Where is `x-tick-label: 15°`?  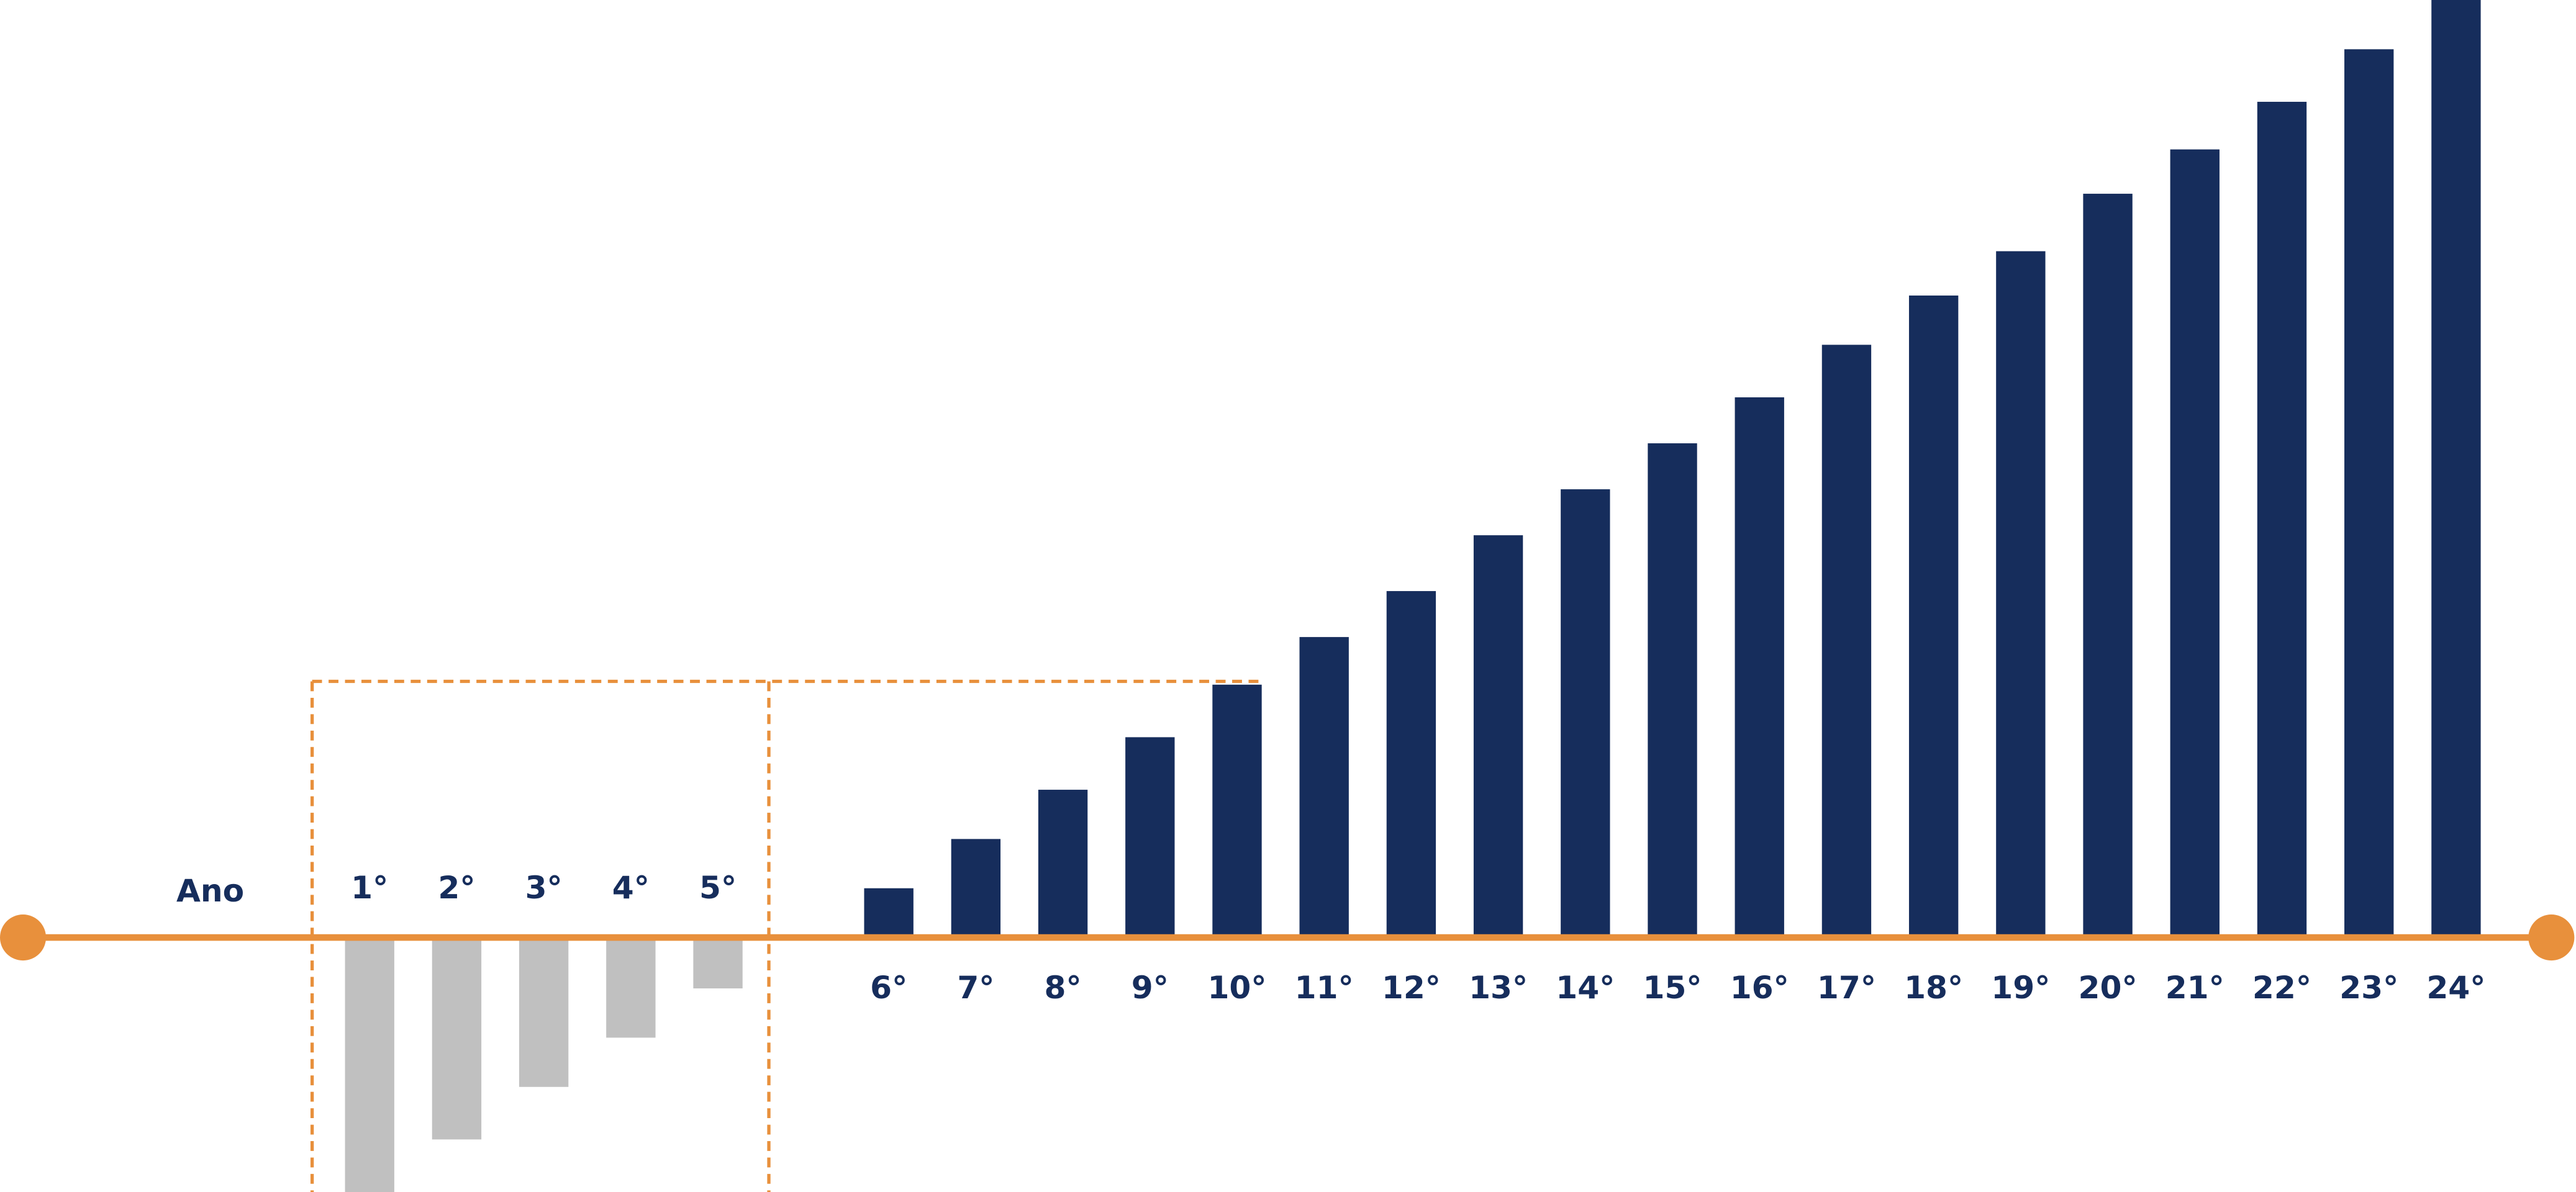 x-tick-label: 15° is located at coordinates (1672, 987).